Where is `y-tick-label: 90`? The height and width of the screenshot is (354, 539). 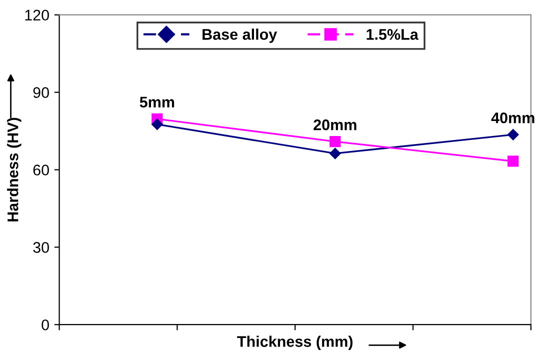 y-tick-label: 90 is located at coordinates (41, 92).